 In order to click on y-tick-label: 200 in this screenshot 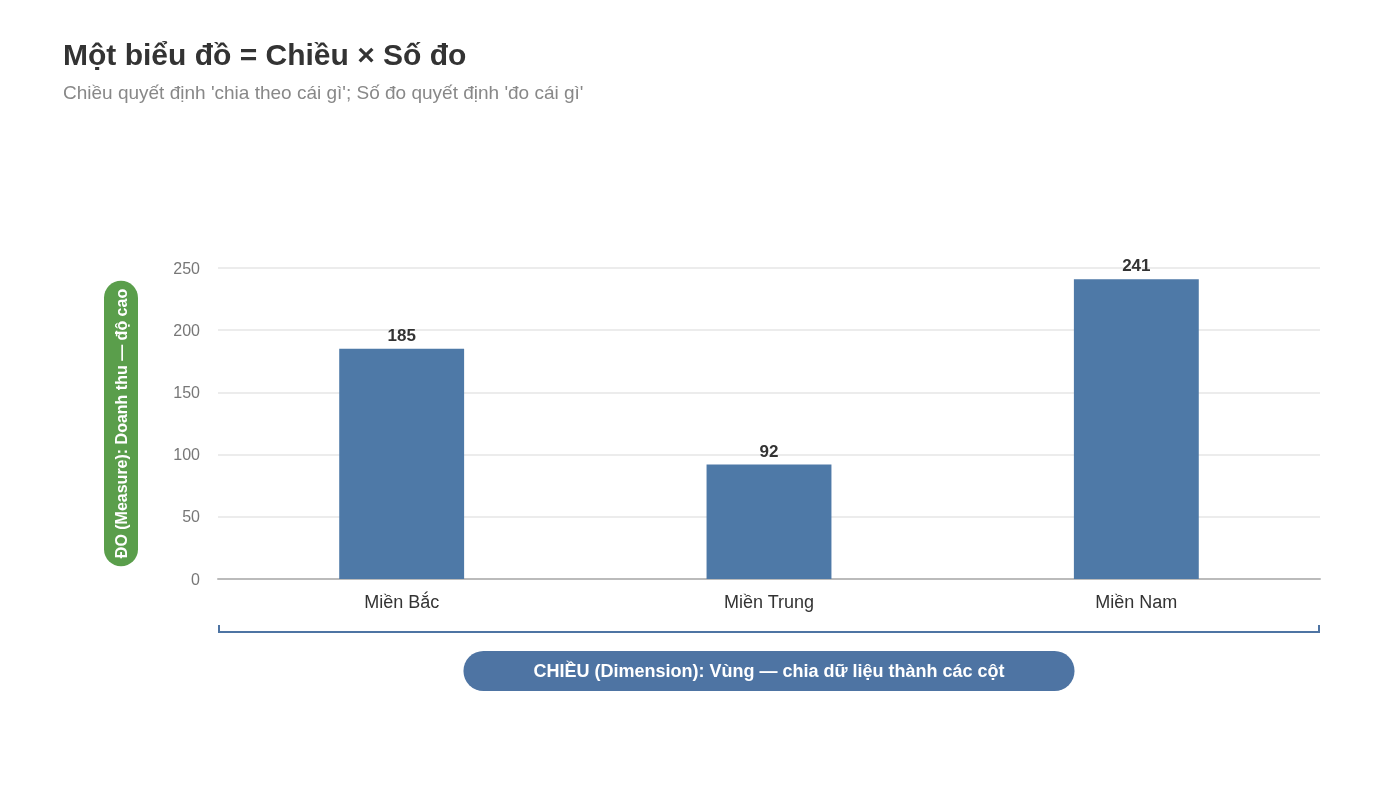, I will do `click(187, 330)`.